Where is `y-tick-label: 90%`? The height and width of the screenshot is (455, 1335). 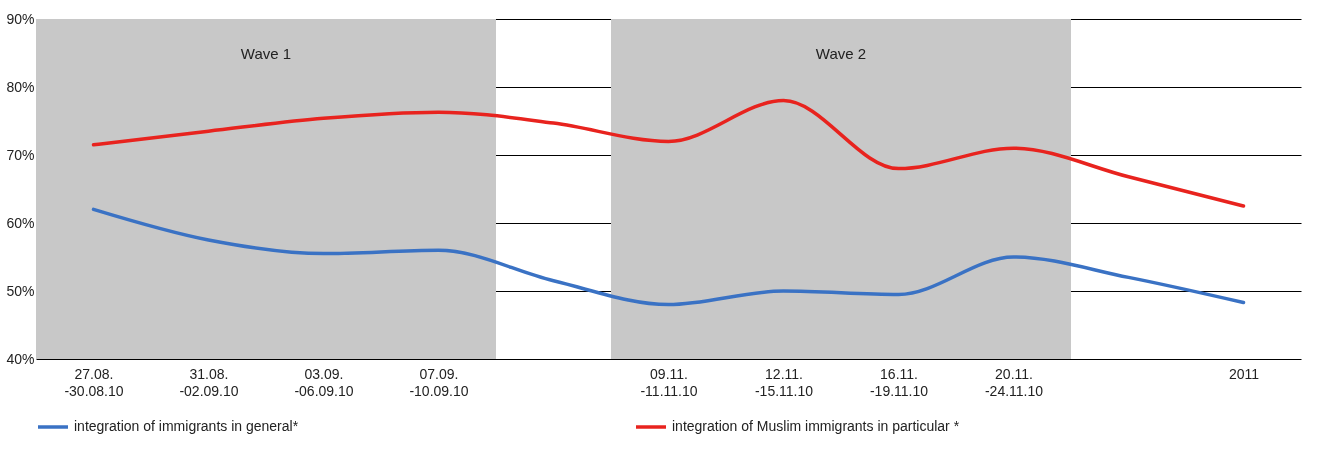 y-tick-label: 90% is located at coordinates (20, 18).